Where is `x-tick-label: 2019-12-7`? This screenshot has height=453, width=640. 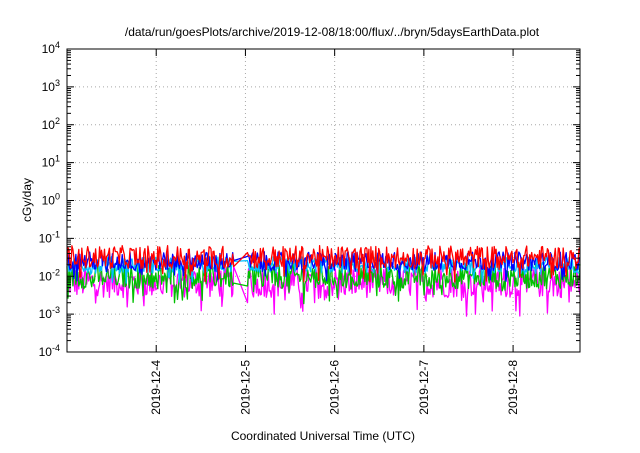
x-tick-label: 2019-12-7 is located at coordinates (424, 387).